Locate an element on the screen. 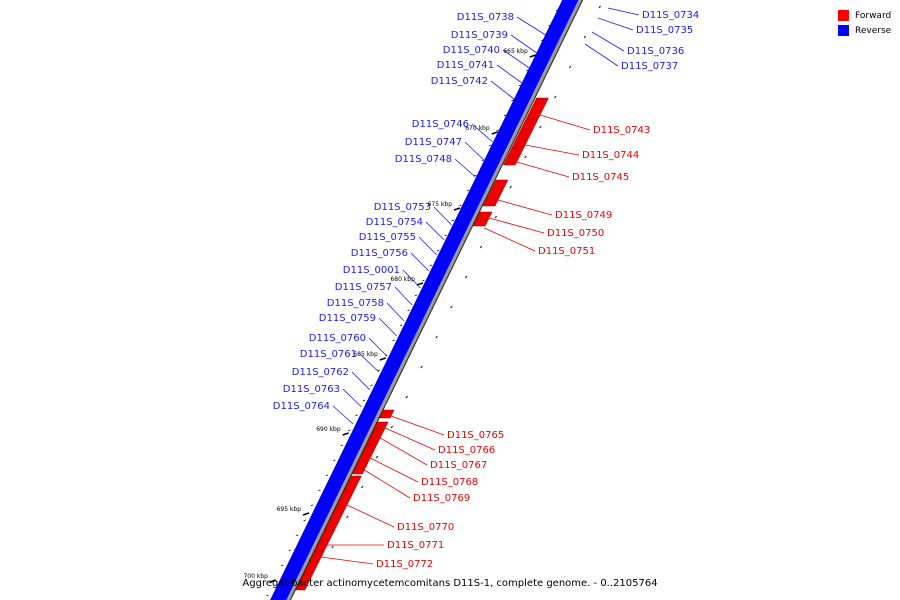 The image size is (900, 600). reverse-gene-label: D11S_0738 is located at coordinates (485, 17).